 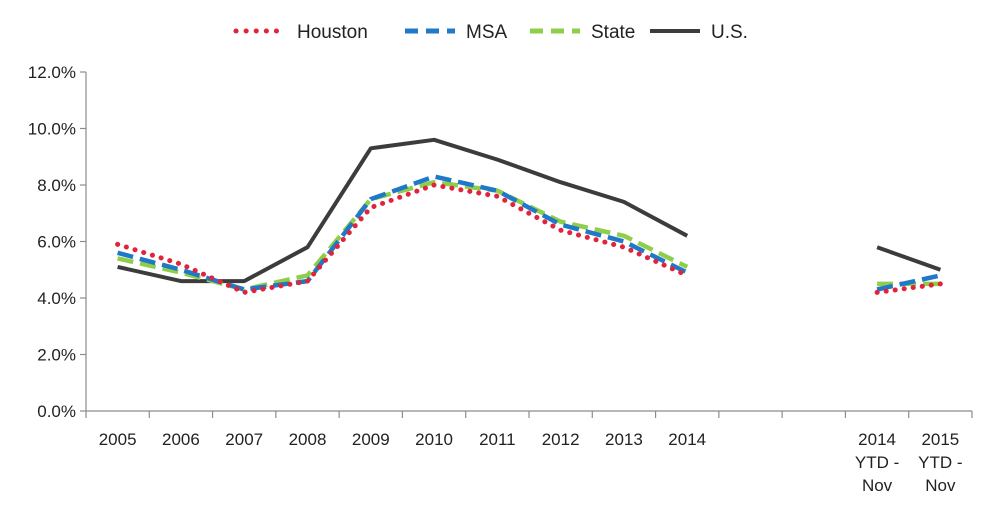 What do you see at coordinates (487, 32) in the screenshot?
I see `legend-label: MSA` at bounding box center [487, 32].